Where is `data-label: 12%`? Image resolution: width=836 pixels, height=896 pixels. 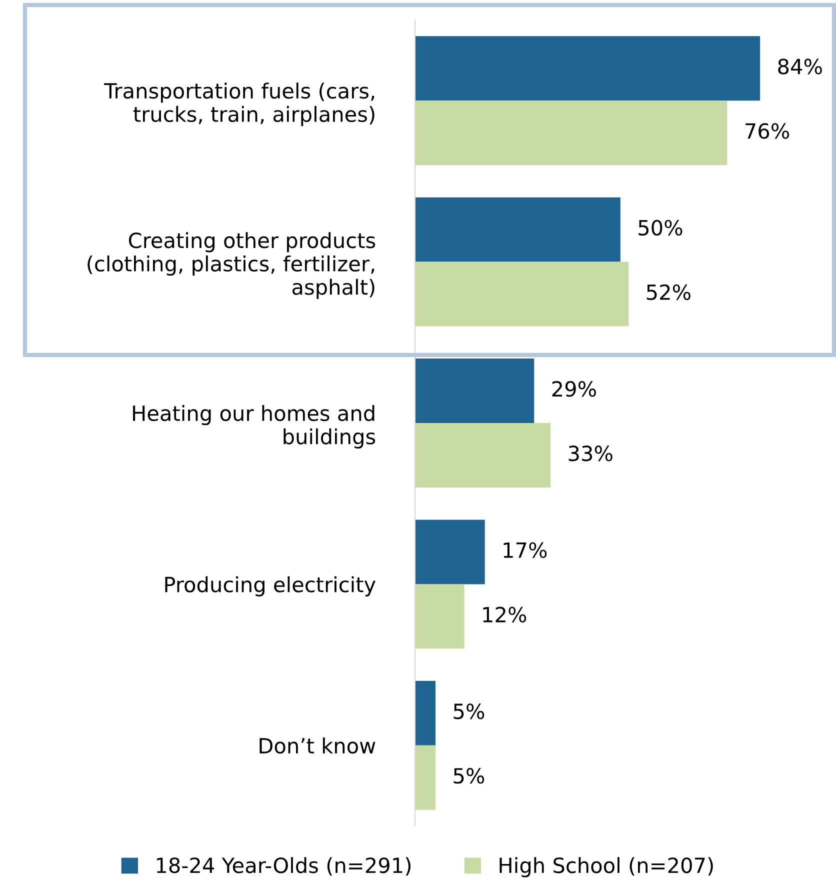 data-label: 12% is located at coordinates (504, 614).